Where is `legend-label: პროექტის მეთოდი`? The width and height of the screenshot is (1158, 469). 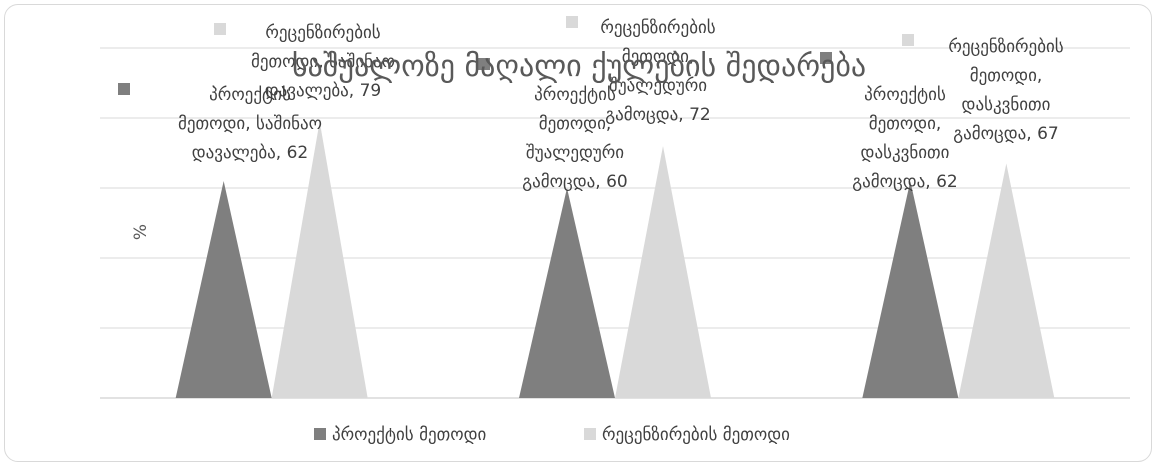 legend-label: პროექტის მეთოდი is located at coordinates (409, 435).